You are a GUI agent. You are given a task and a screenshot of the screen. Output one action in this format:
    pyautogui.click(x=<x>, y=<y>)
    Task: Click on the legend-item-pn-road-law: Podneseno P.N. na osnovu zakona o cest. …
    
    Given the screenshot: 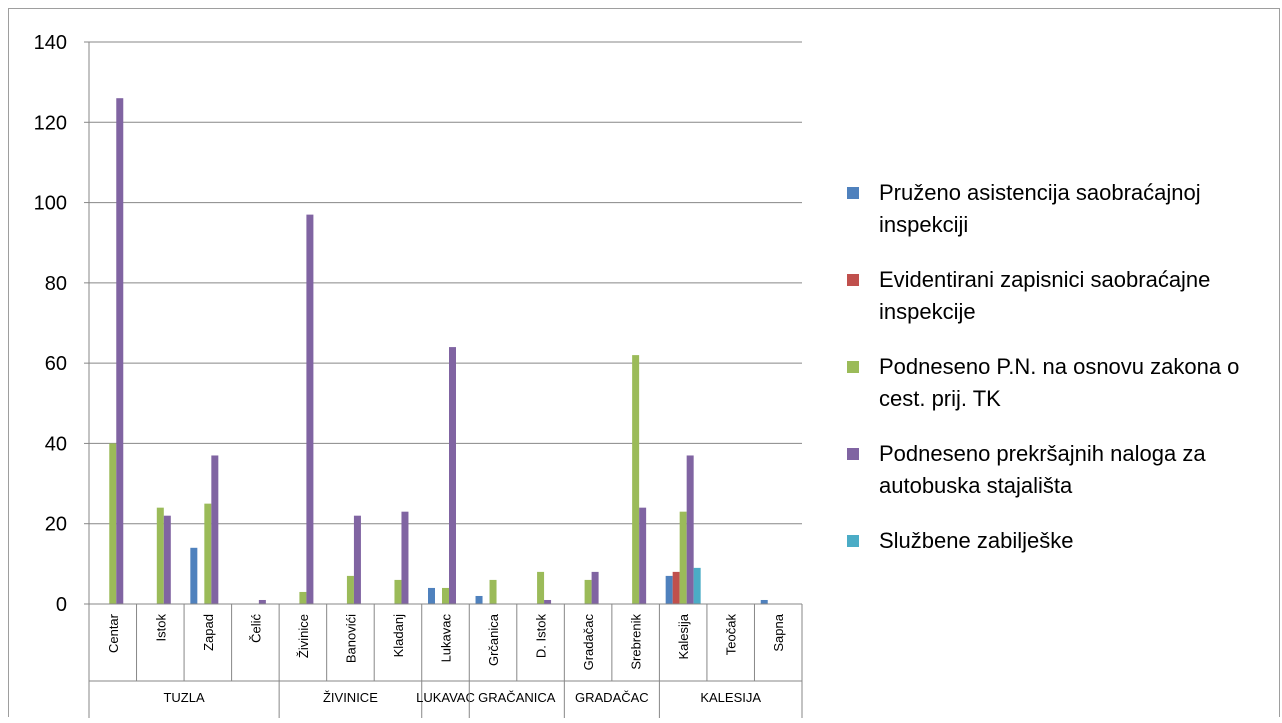 What is the action you would take?
    pyautogui.click(x=1062, y=383)
    